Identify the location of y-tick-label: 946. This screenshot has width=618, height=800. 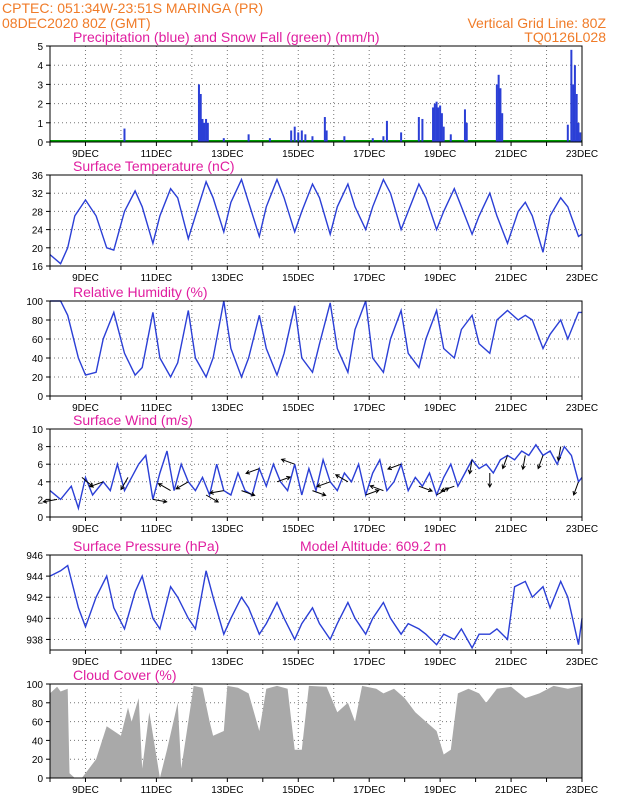
(34, 556).